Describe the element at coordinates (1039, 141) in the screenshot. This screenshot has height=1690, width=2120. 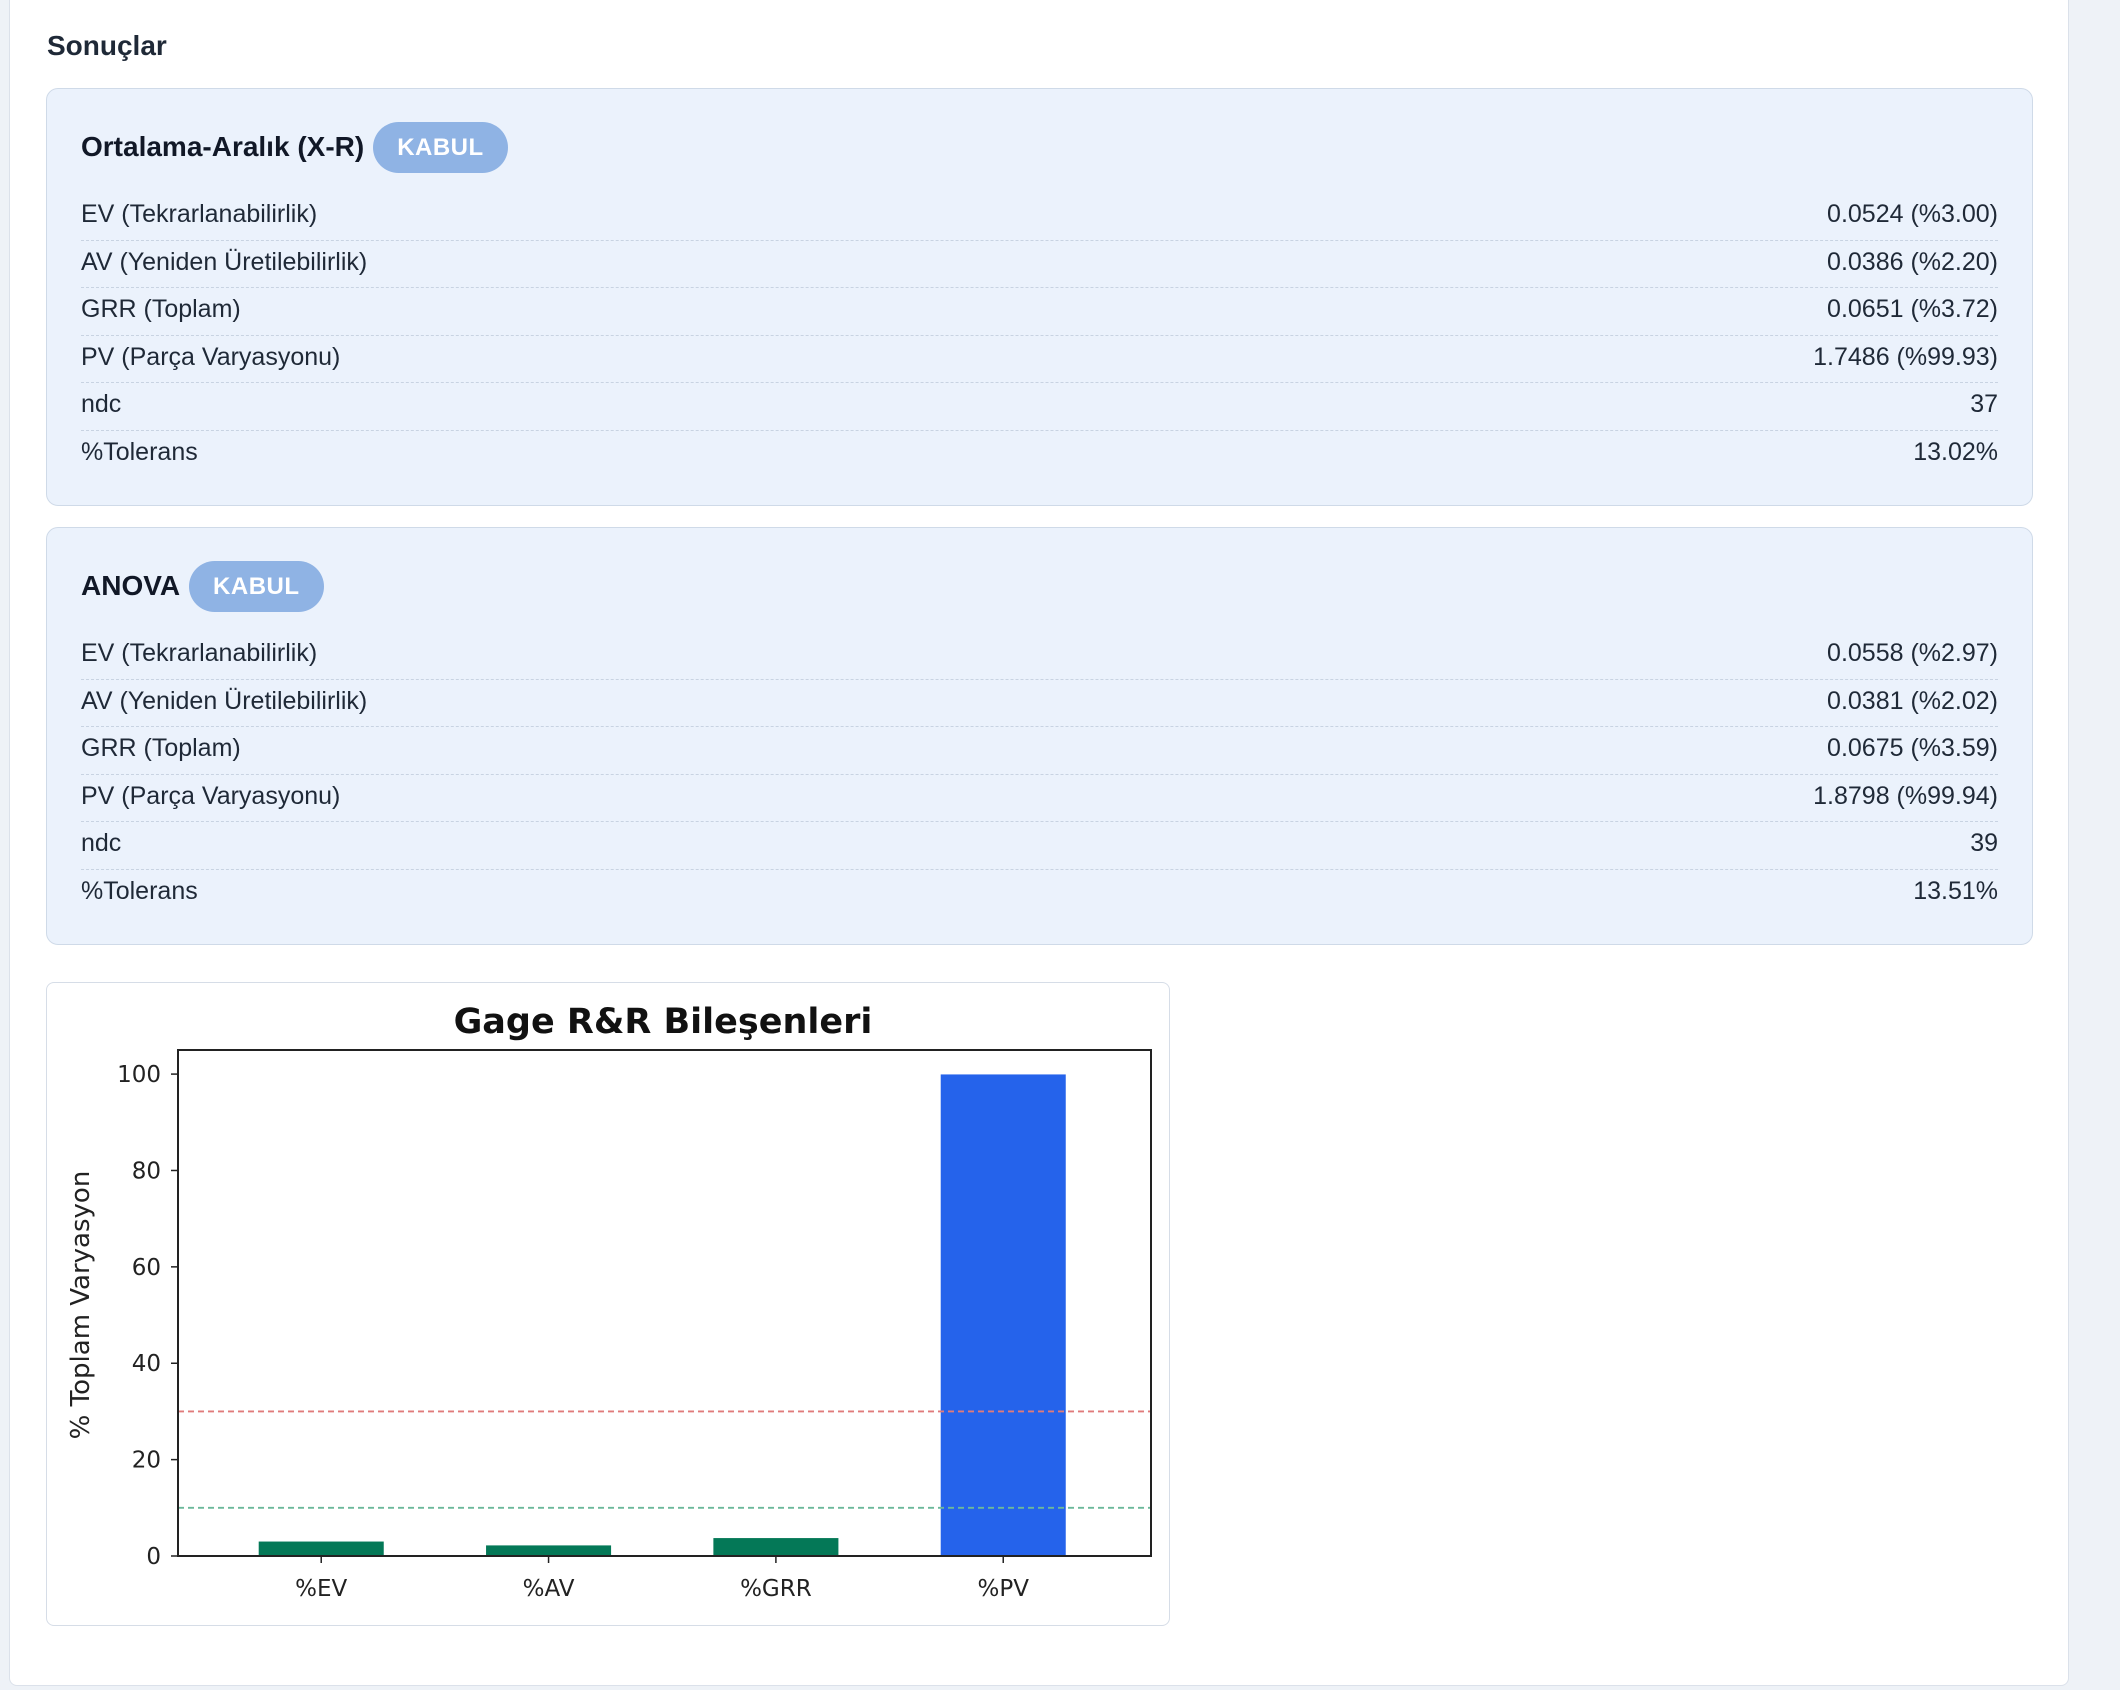
I see `xr-card-header: Ortalama-Aralık (X-R) KABUL` at that location.